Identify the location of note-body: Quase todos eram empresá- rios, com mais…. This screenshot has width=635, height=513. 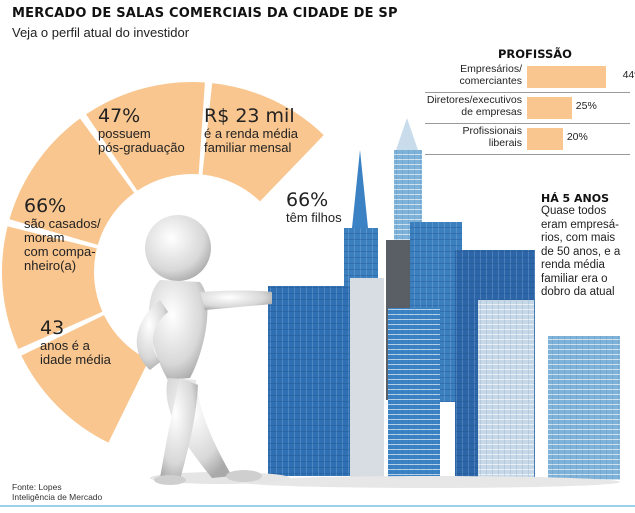
(587, 252).